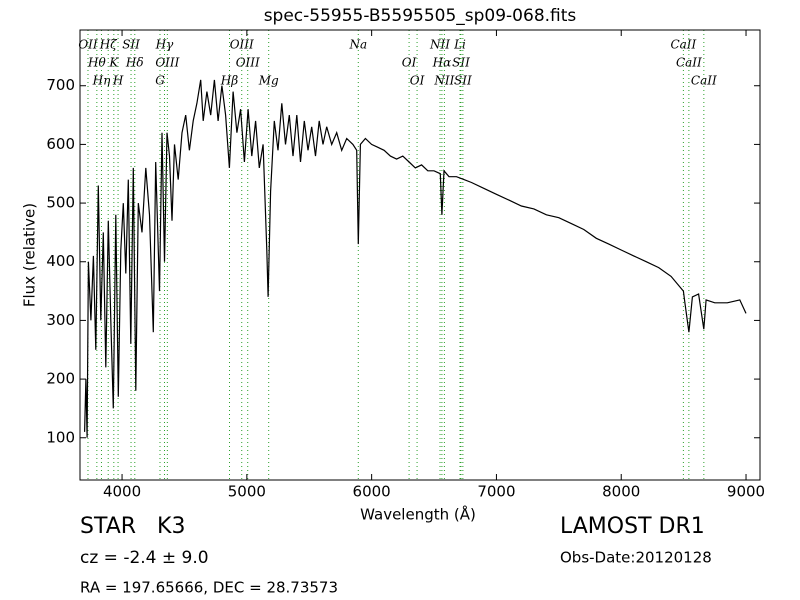 The height and width of the screenshot is (600, 800). I want to click on y-tick-label: 300, so click(60, 320).